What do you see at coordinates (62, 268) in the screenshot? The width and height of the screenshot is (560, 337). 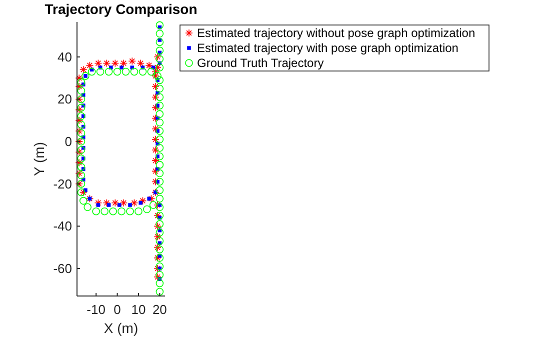 I see `y-tick-label: -60` at bounding box center [62, 268].